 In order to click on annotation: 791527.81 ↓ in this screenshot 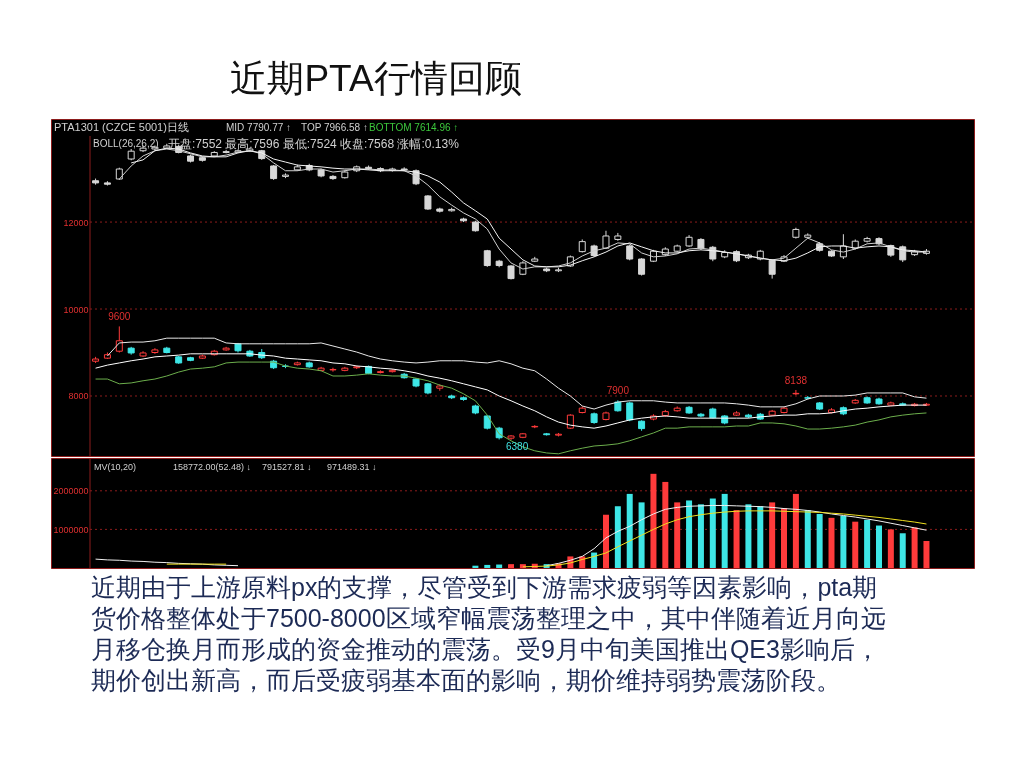, I will do `click(287, 467)`.